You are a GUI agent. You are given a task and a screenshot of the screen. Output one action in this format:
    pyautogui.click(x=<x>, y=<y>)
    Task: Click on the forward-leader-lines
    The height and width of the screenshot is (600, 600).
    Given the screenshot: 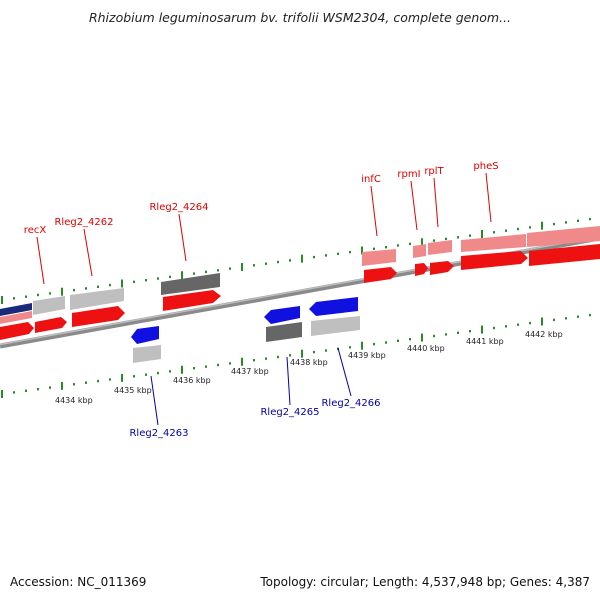 What is the action you would take?
    pyautogui.click(x=264, y=228)
    